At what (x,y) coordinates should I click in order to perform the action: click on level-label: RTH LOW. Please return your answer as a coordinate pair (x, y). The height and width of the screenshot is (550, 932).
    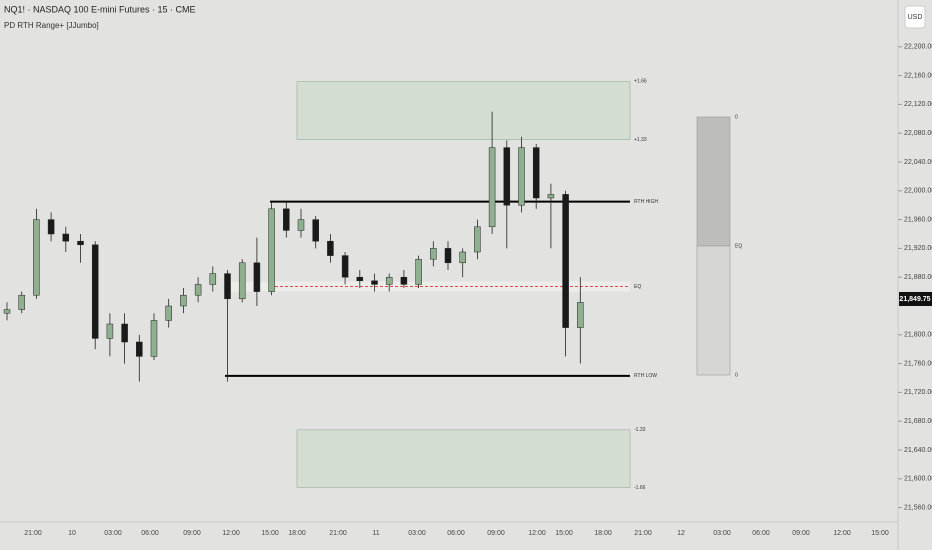
    Looking at the image, I should click on (645, 376).